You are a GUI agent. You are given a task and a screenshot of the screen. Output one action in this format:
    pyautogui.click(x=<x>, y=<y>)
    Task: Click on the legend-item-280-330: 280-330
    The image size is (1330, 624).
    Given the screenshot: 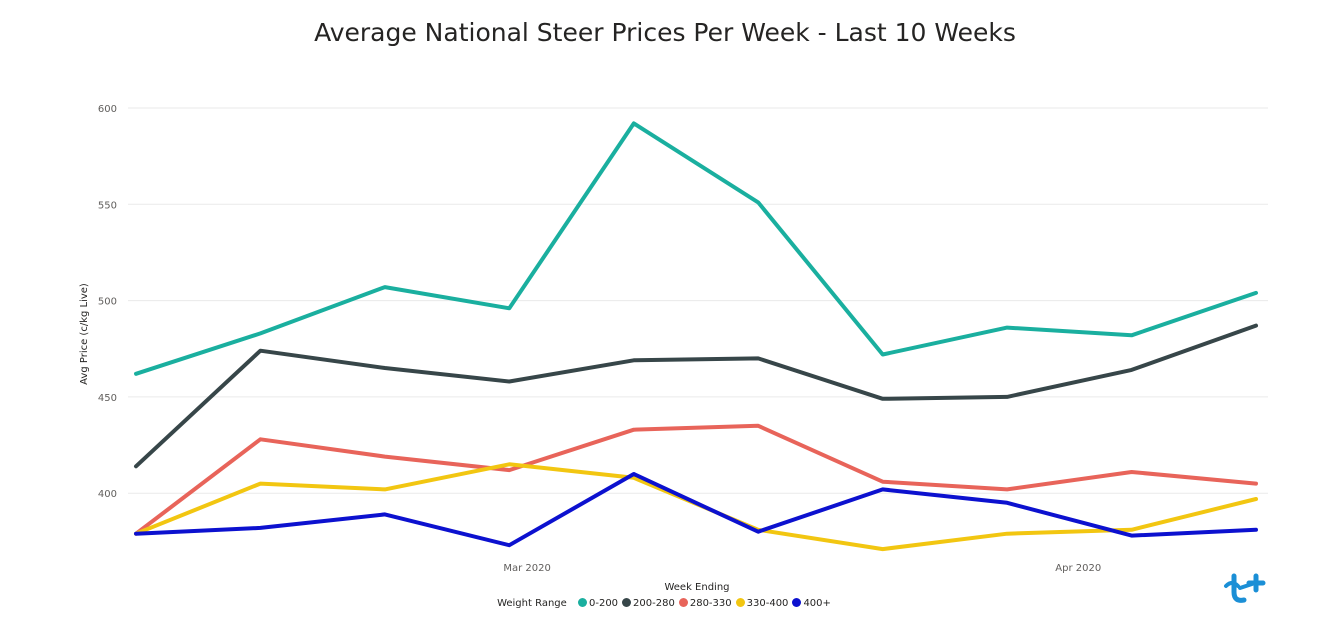 What is the action you would take?
    pyautogui.click(x=705, y=603)
    